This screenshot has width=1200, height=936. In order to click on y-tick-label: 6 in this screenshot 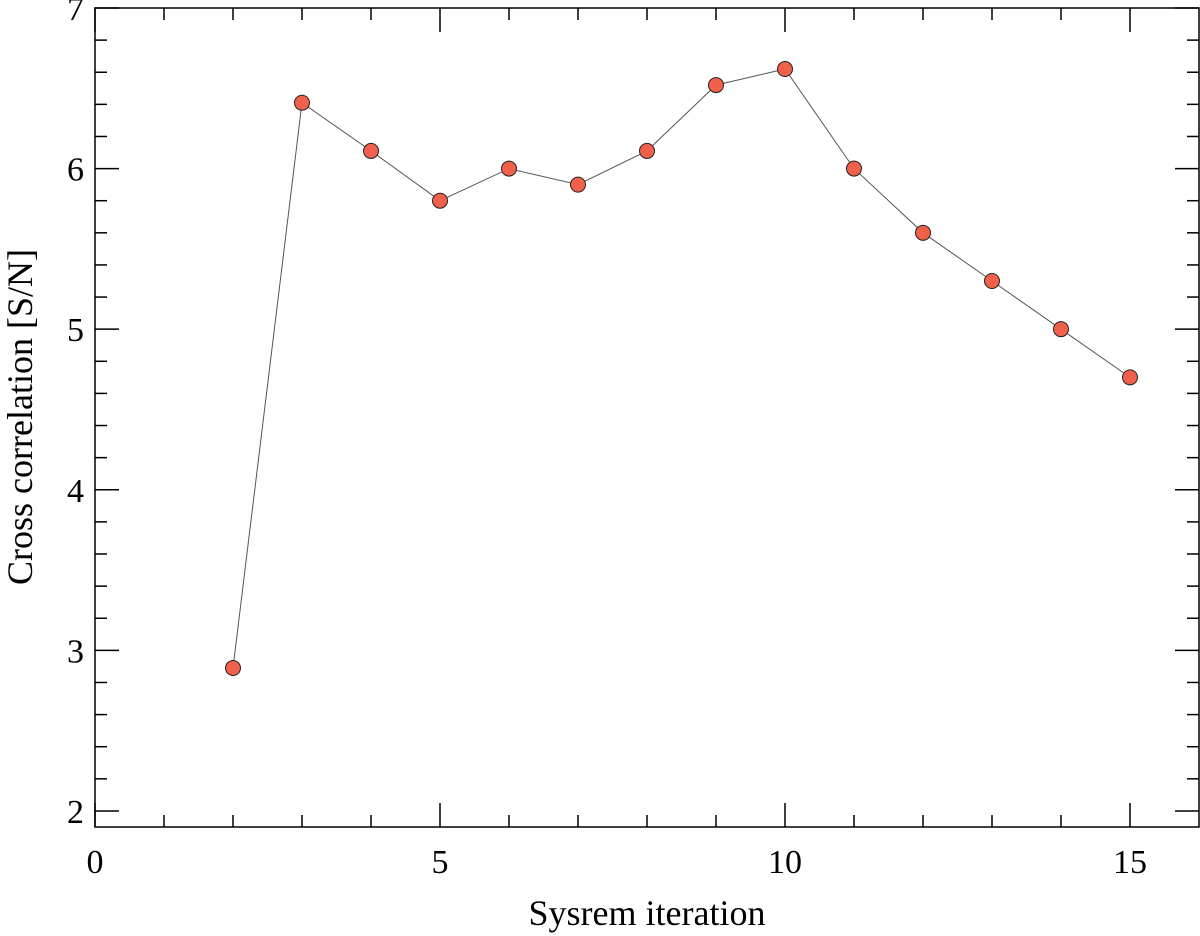, I will do `click(75, 170)`.